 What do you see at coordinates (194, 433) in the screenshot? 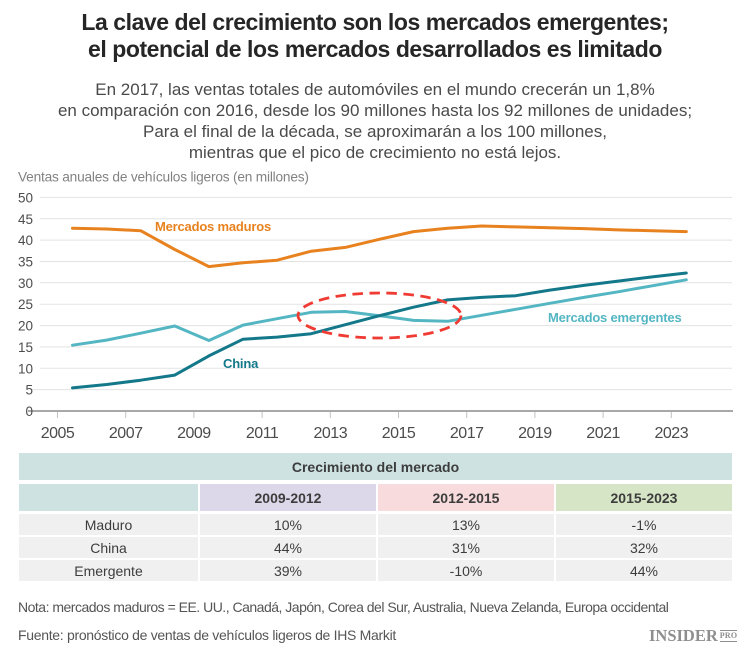
I see `svg-text: 2009` at bounding box center [194, 433].